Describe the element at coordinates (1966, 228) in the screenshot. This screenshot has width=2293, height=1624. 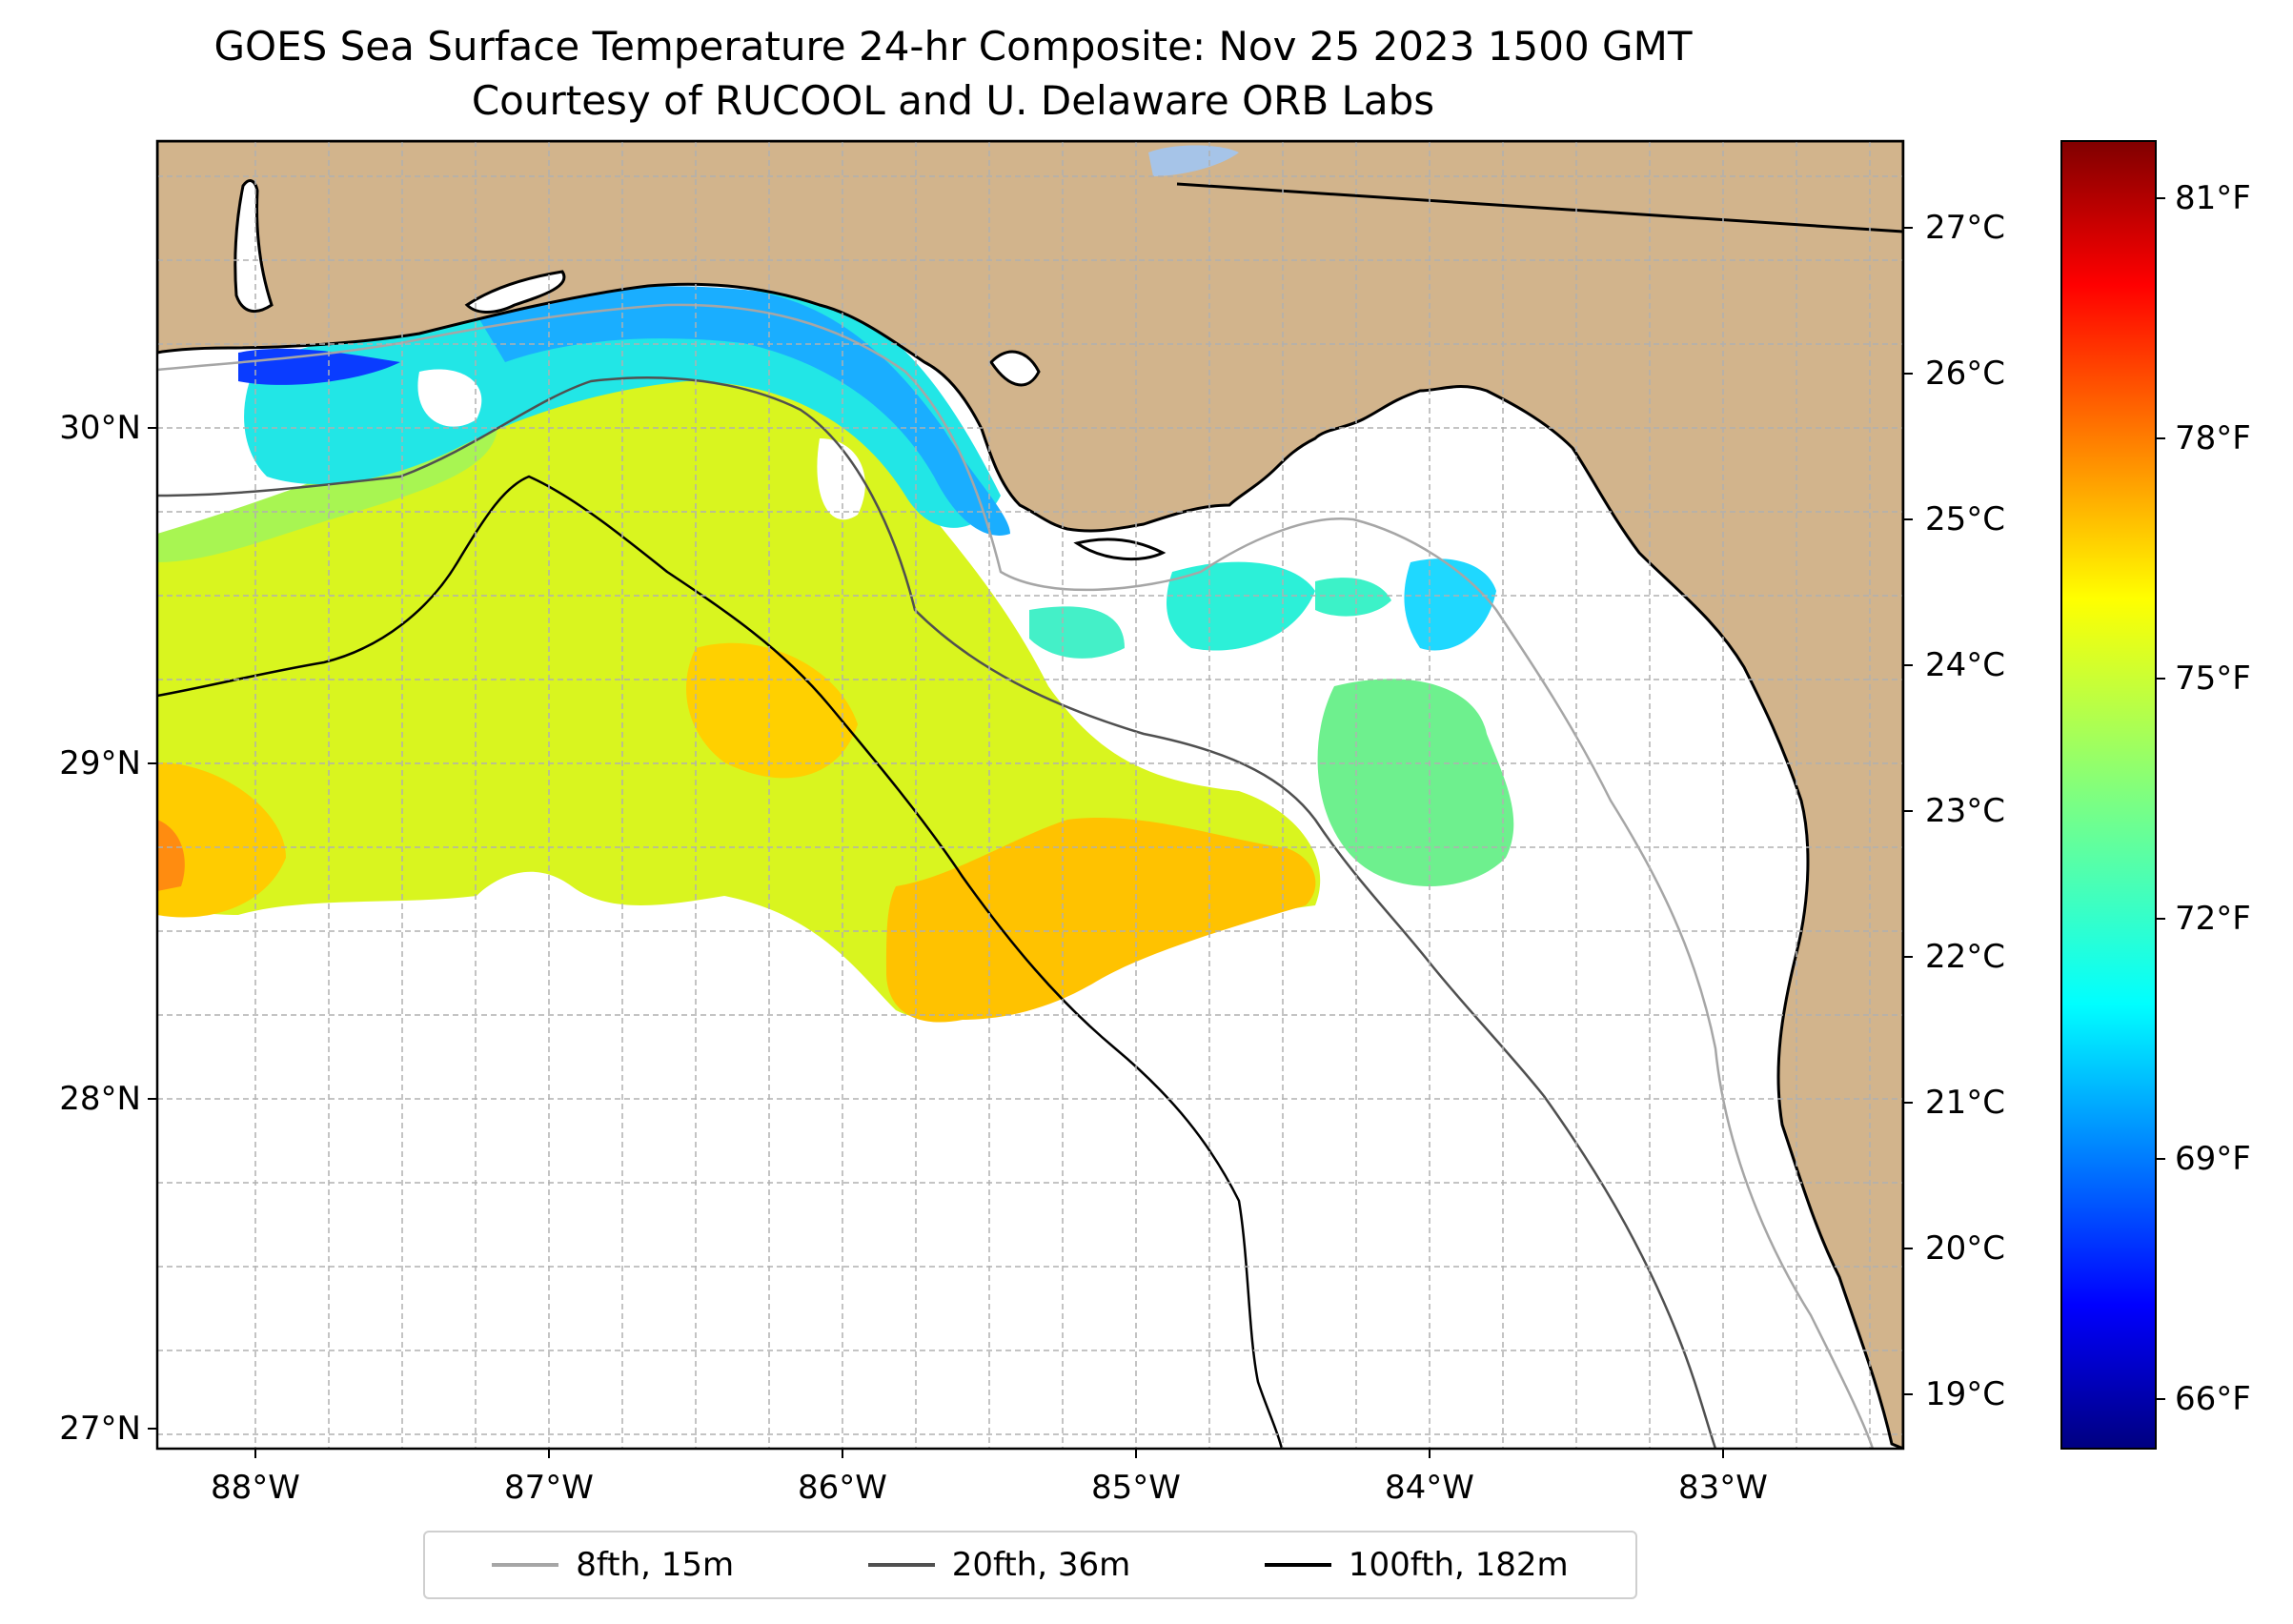
I see `celsius-label: 27°C` at that location.